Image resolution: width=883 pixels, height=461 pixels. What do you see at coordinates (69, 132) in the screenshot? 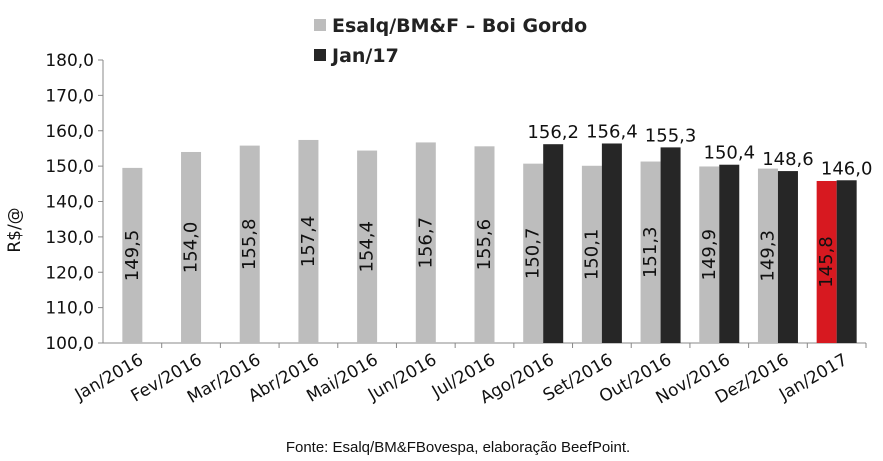
I see `y-tick-label: 160,0` at bounding box center [69, 132].